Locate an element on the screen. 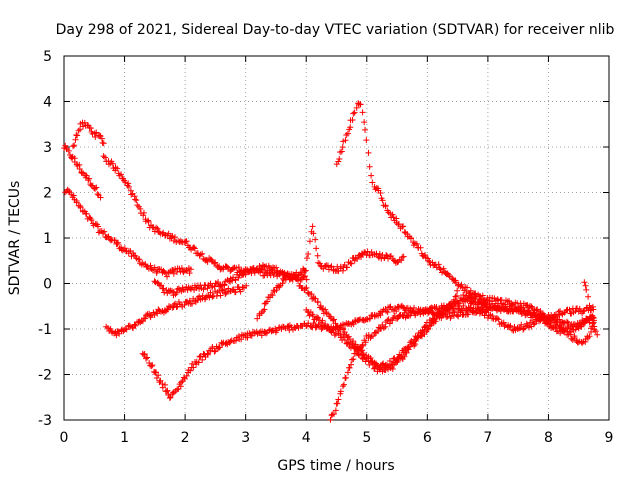  x-tick-label: 7 is located at coordinates (487, 438).